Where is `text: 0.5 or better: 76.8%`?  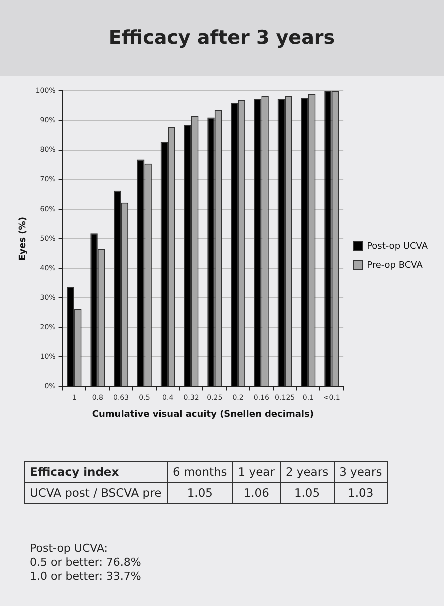 text: 0.5 or better: 76.8% is located at coordinates (86, 563).